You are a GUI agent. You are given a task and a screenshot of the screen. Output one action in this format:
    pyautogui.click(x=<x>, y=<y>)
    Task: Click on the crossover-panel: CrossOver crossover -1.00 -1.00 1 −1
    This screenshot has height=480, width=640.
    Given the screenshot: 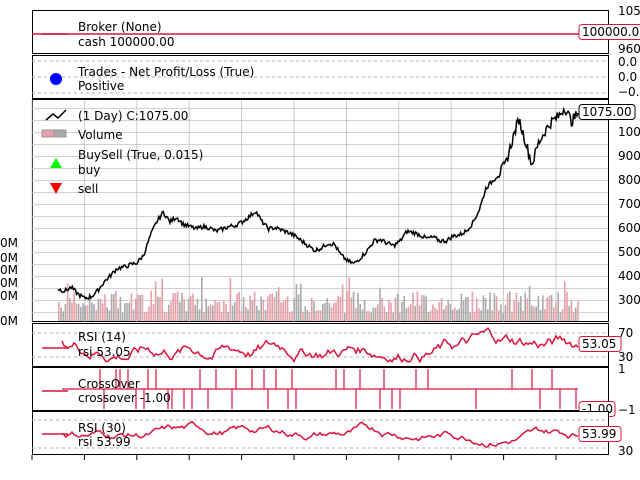 What is the action you would take?
    pyautogui.click(x=334, y=389)
    